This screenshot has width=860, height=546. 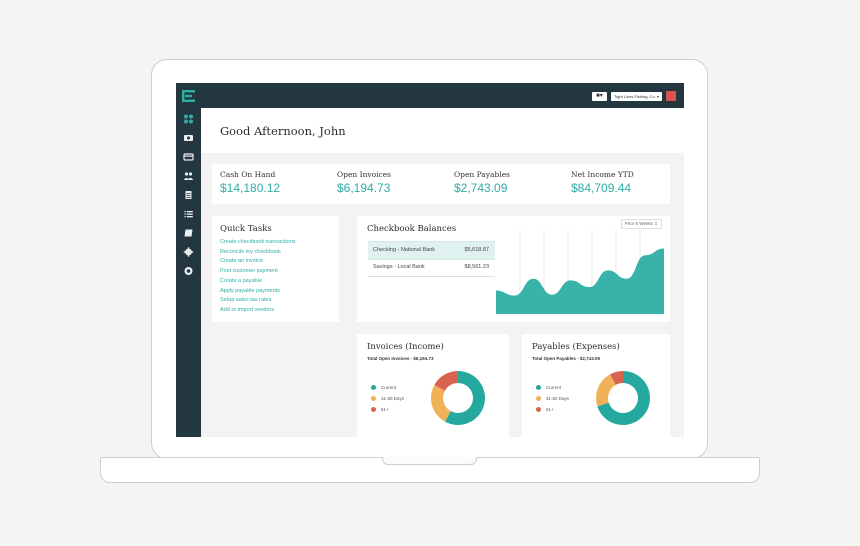 What do you see at coordinates (404, 250) in the screenshot?
I see `account-name: Checking - National Bank` at bounding box center [404, 250].